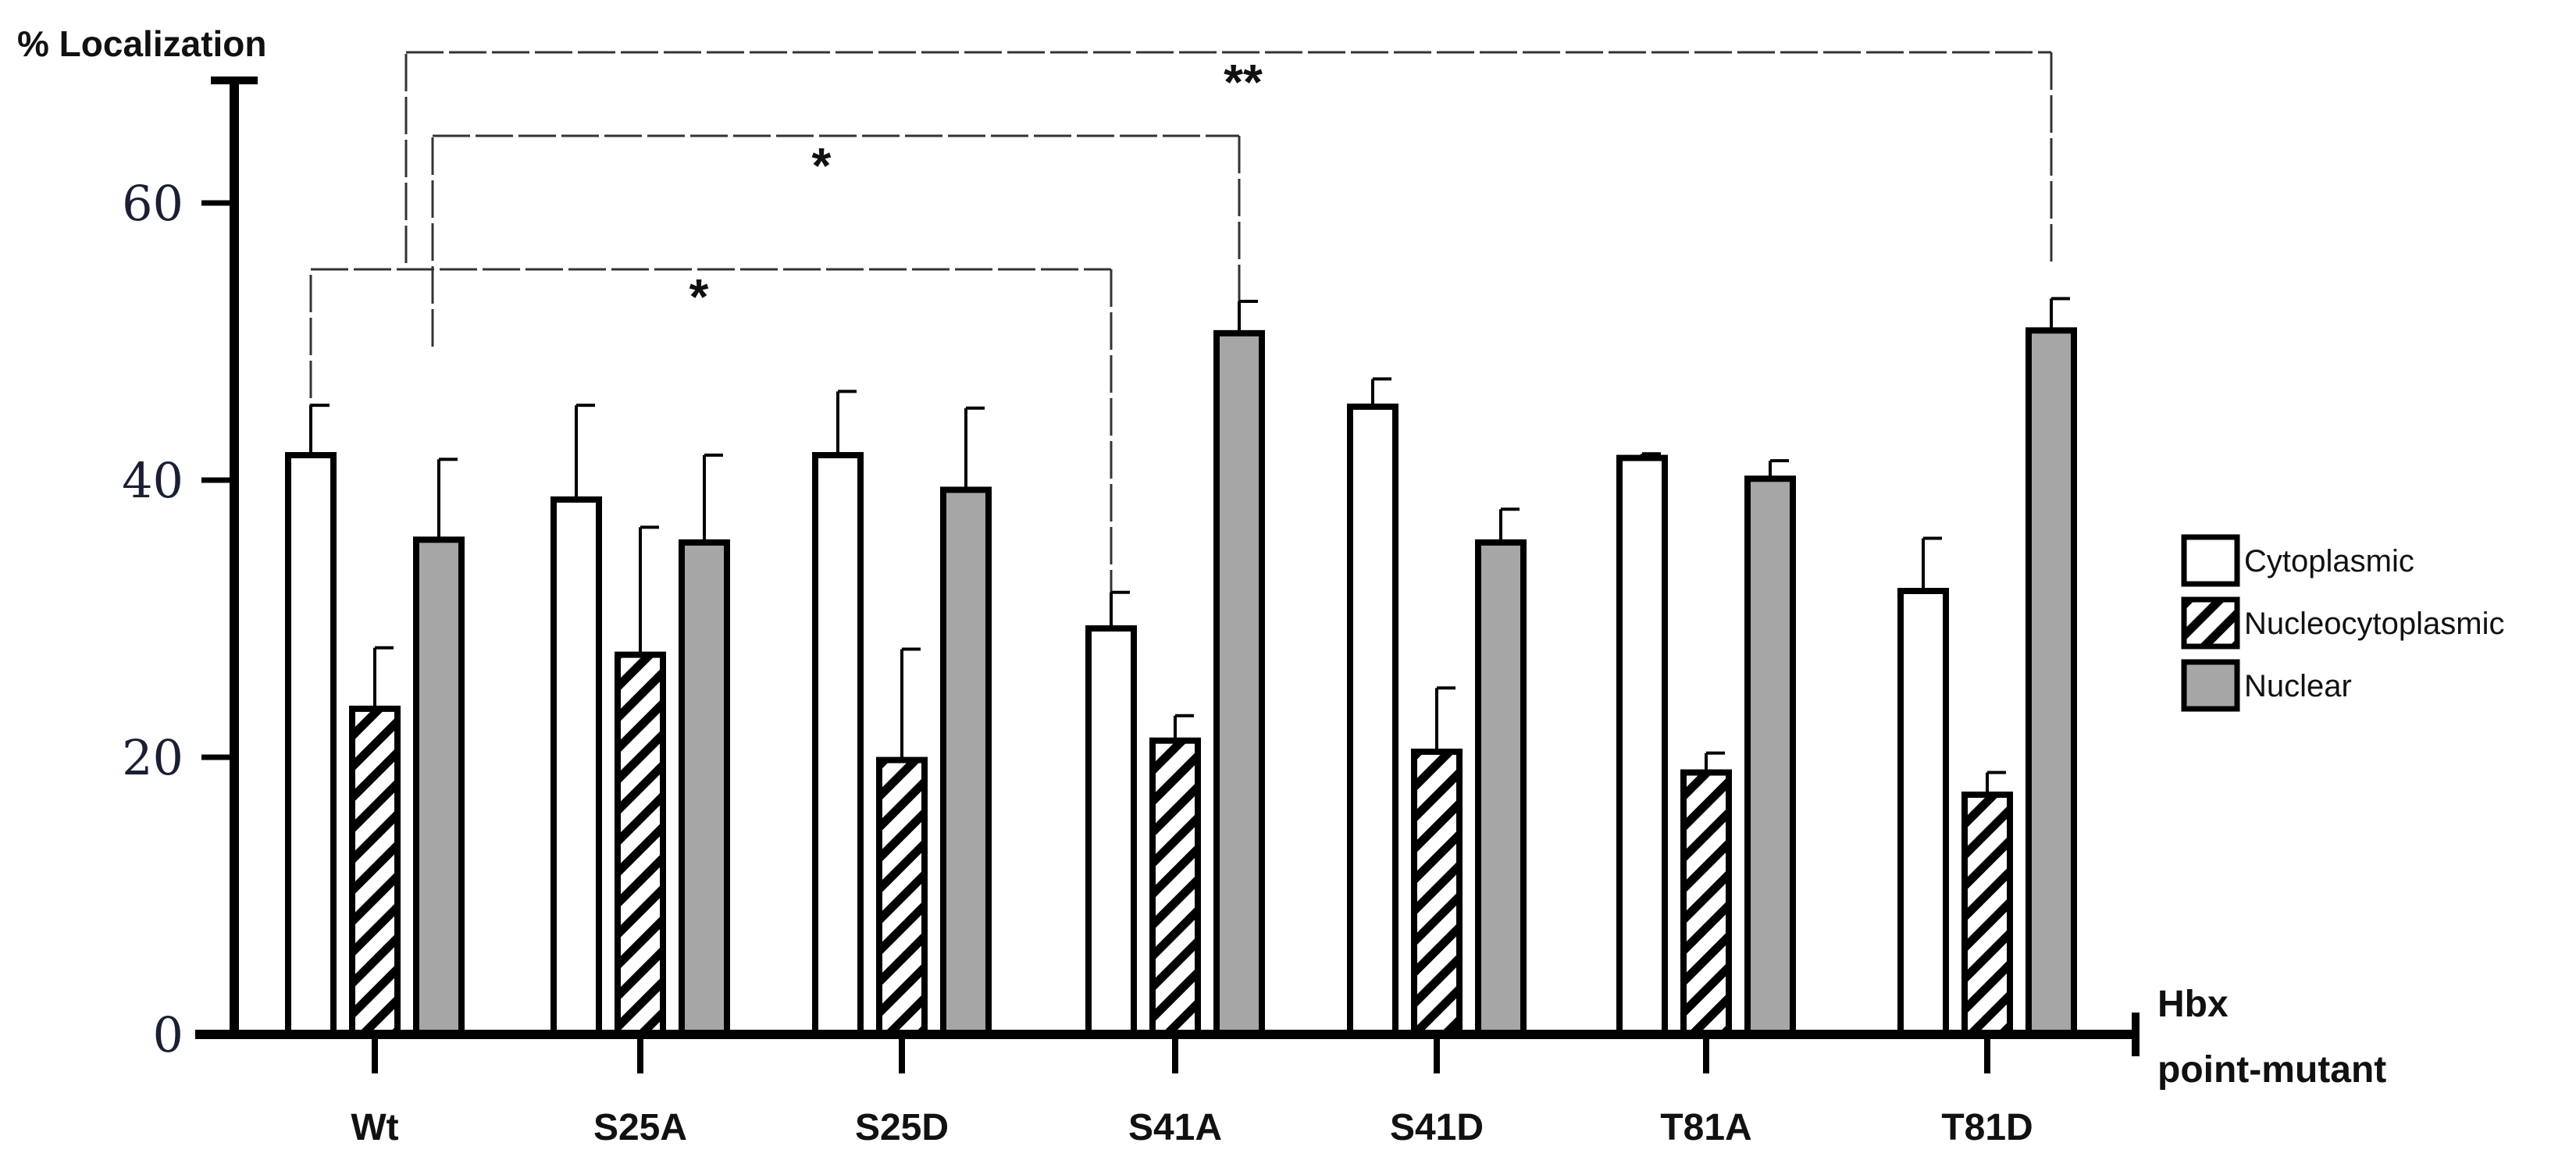 The width and height of the screenshot is (2576, 1164). Describe the element at coordinates (2298, 686) in the screenshot. I see `legend-label-nuclear: Nuclear` at that location.